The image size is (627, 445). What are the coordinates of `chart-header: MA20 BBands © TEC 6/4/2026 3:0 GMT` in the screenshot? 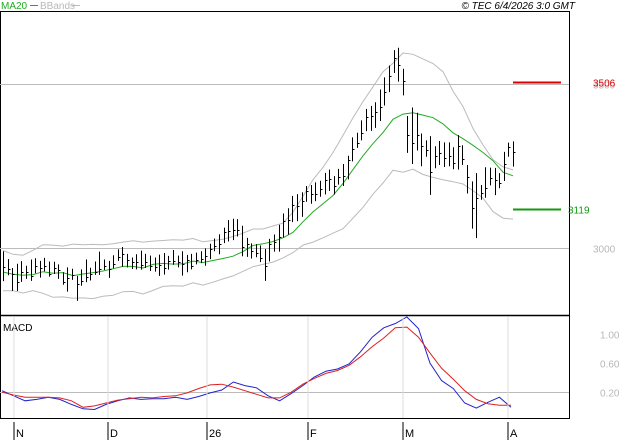 It's located at (288, 6).